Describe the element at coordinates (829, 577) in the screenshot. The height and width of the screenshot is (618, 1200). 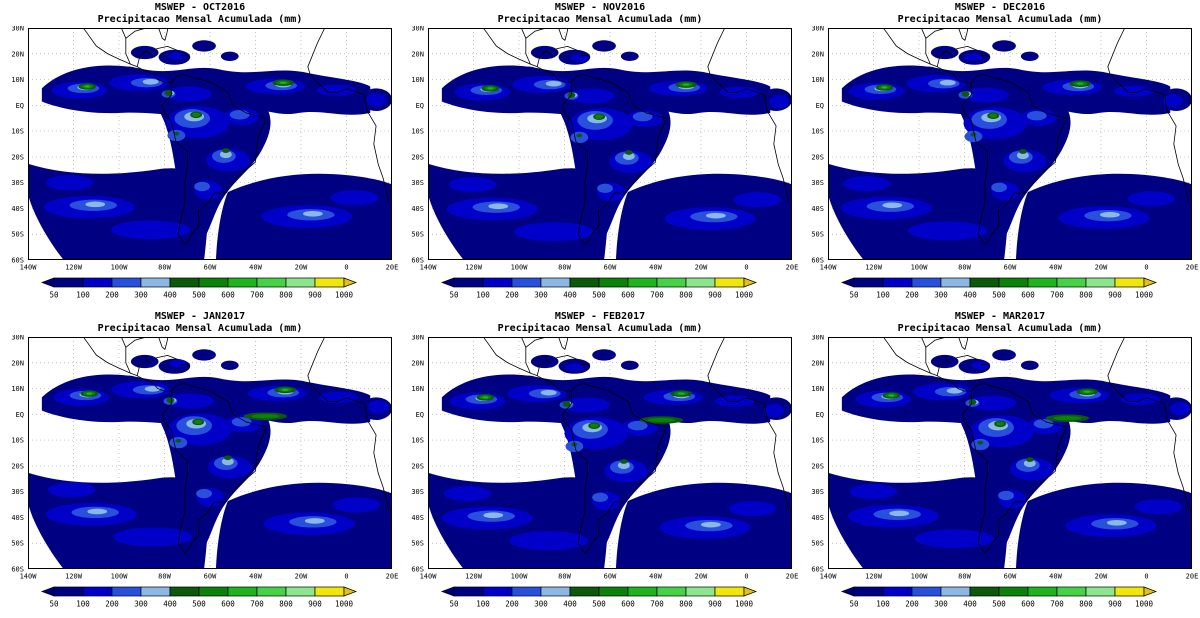
I see `lon-tick-label: 140W` at that location.